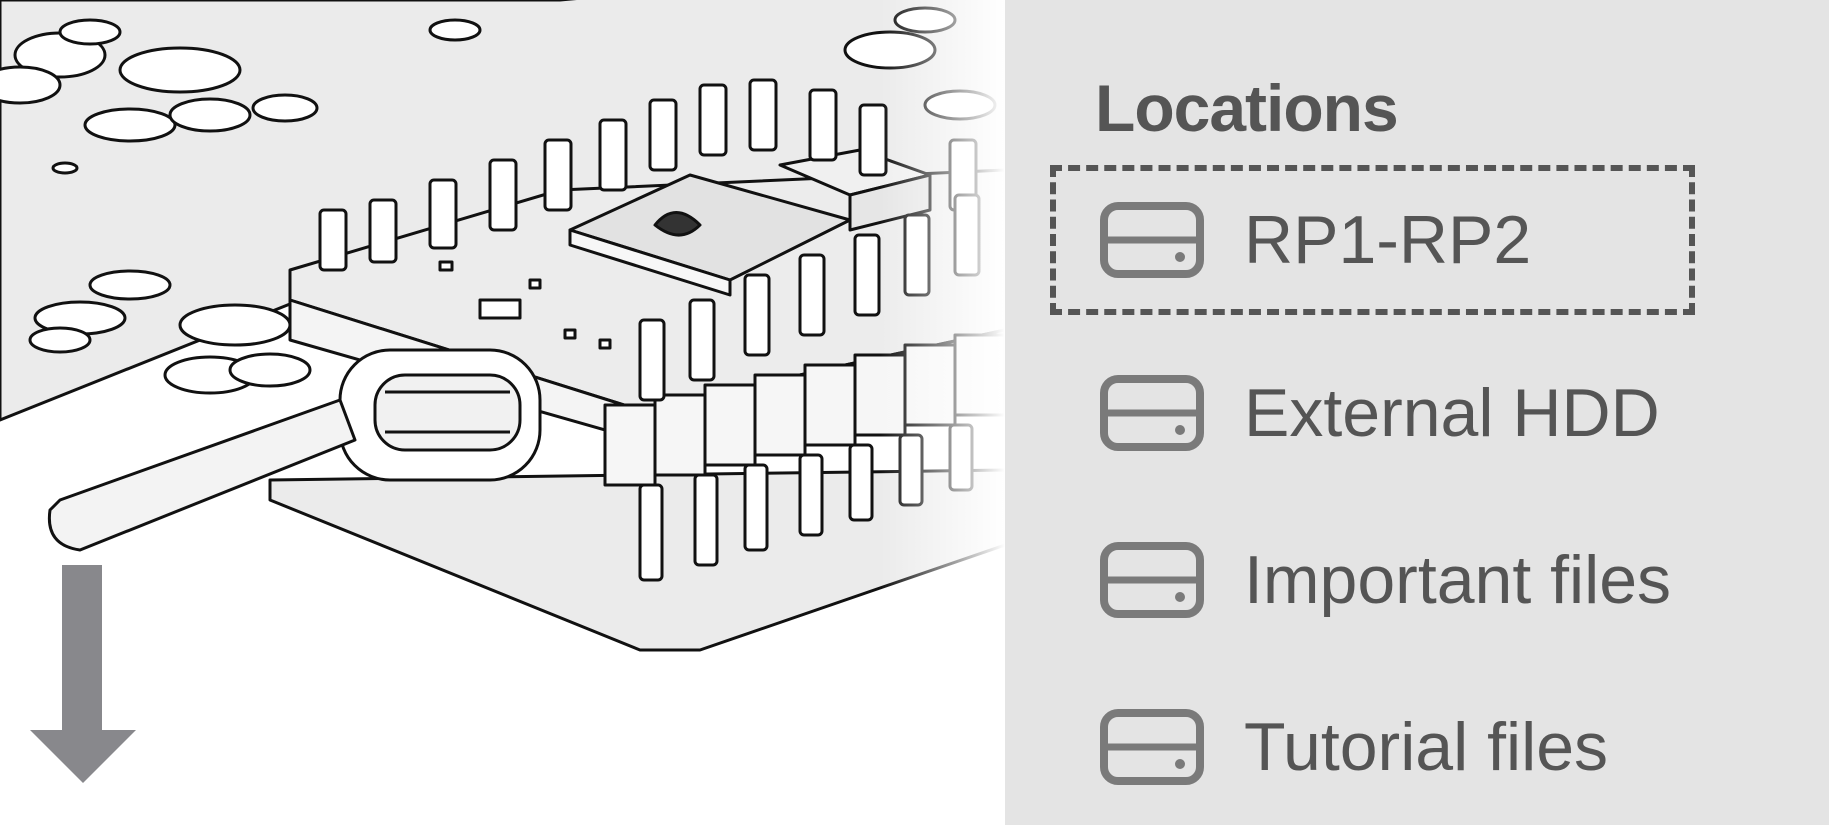 This screenshot has height=825, width=1829. I want to click on location-item-tutorial-files: Tutorial files, so click(1372, 747).